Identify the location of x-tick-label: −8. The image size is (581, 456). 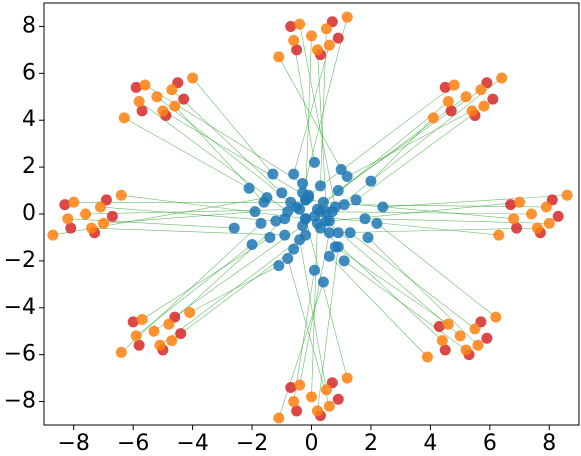
(74, 443).